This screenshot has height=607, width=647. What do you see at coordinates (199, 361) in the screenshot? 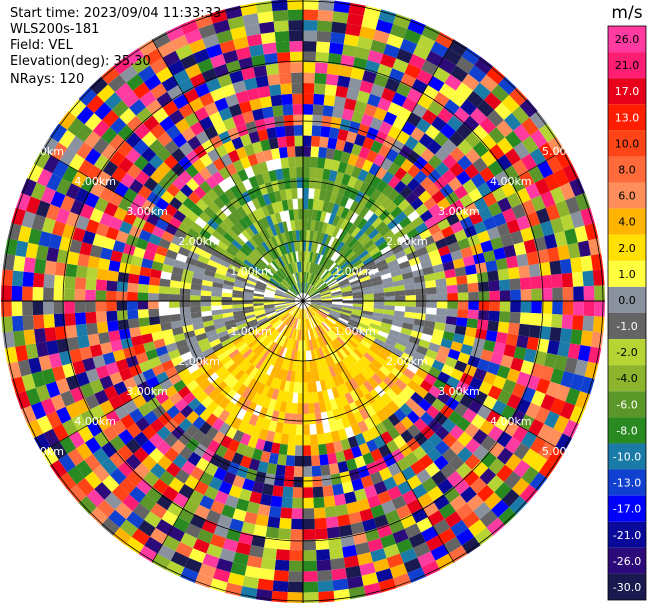
I see `range-ring-label: 2.00km` at bounding box center [199, 361].